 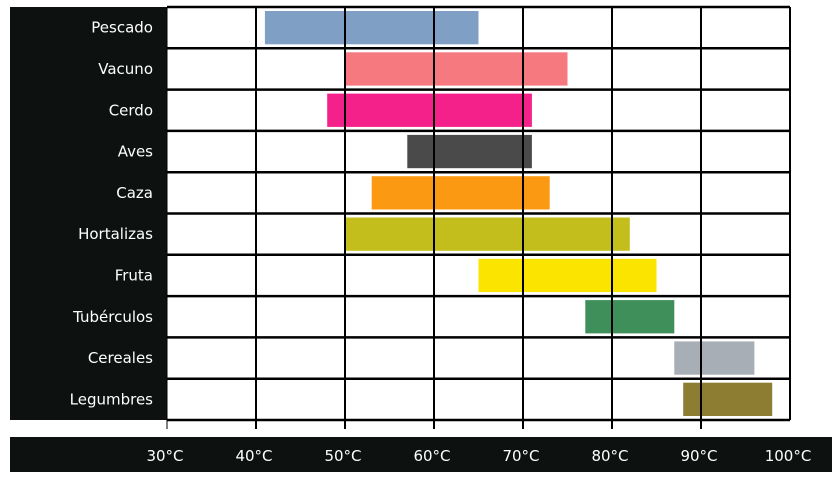 What do you see at coordinates (630, 317) in the screenshot?
I see `bar-tubérculos` at bounding box center [630, 317].